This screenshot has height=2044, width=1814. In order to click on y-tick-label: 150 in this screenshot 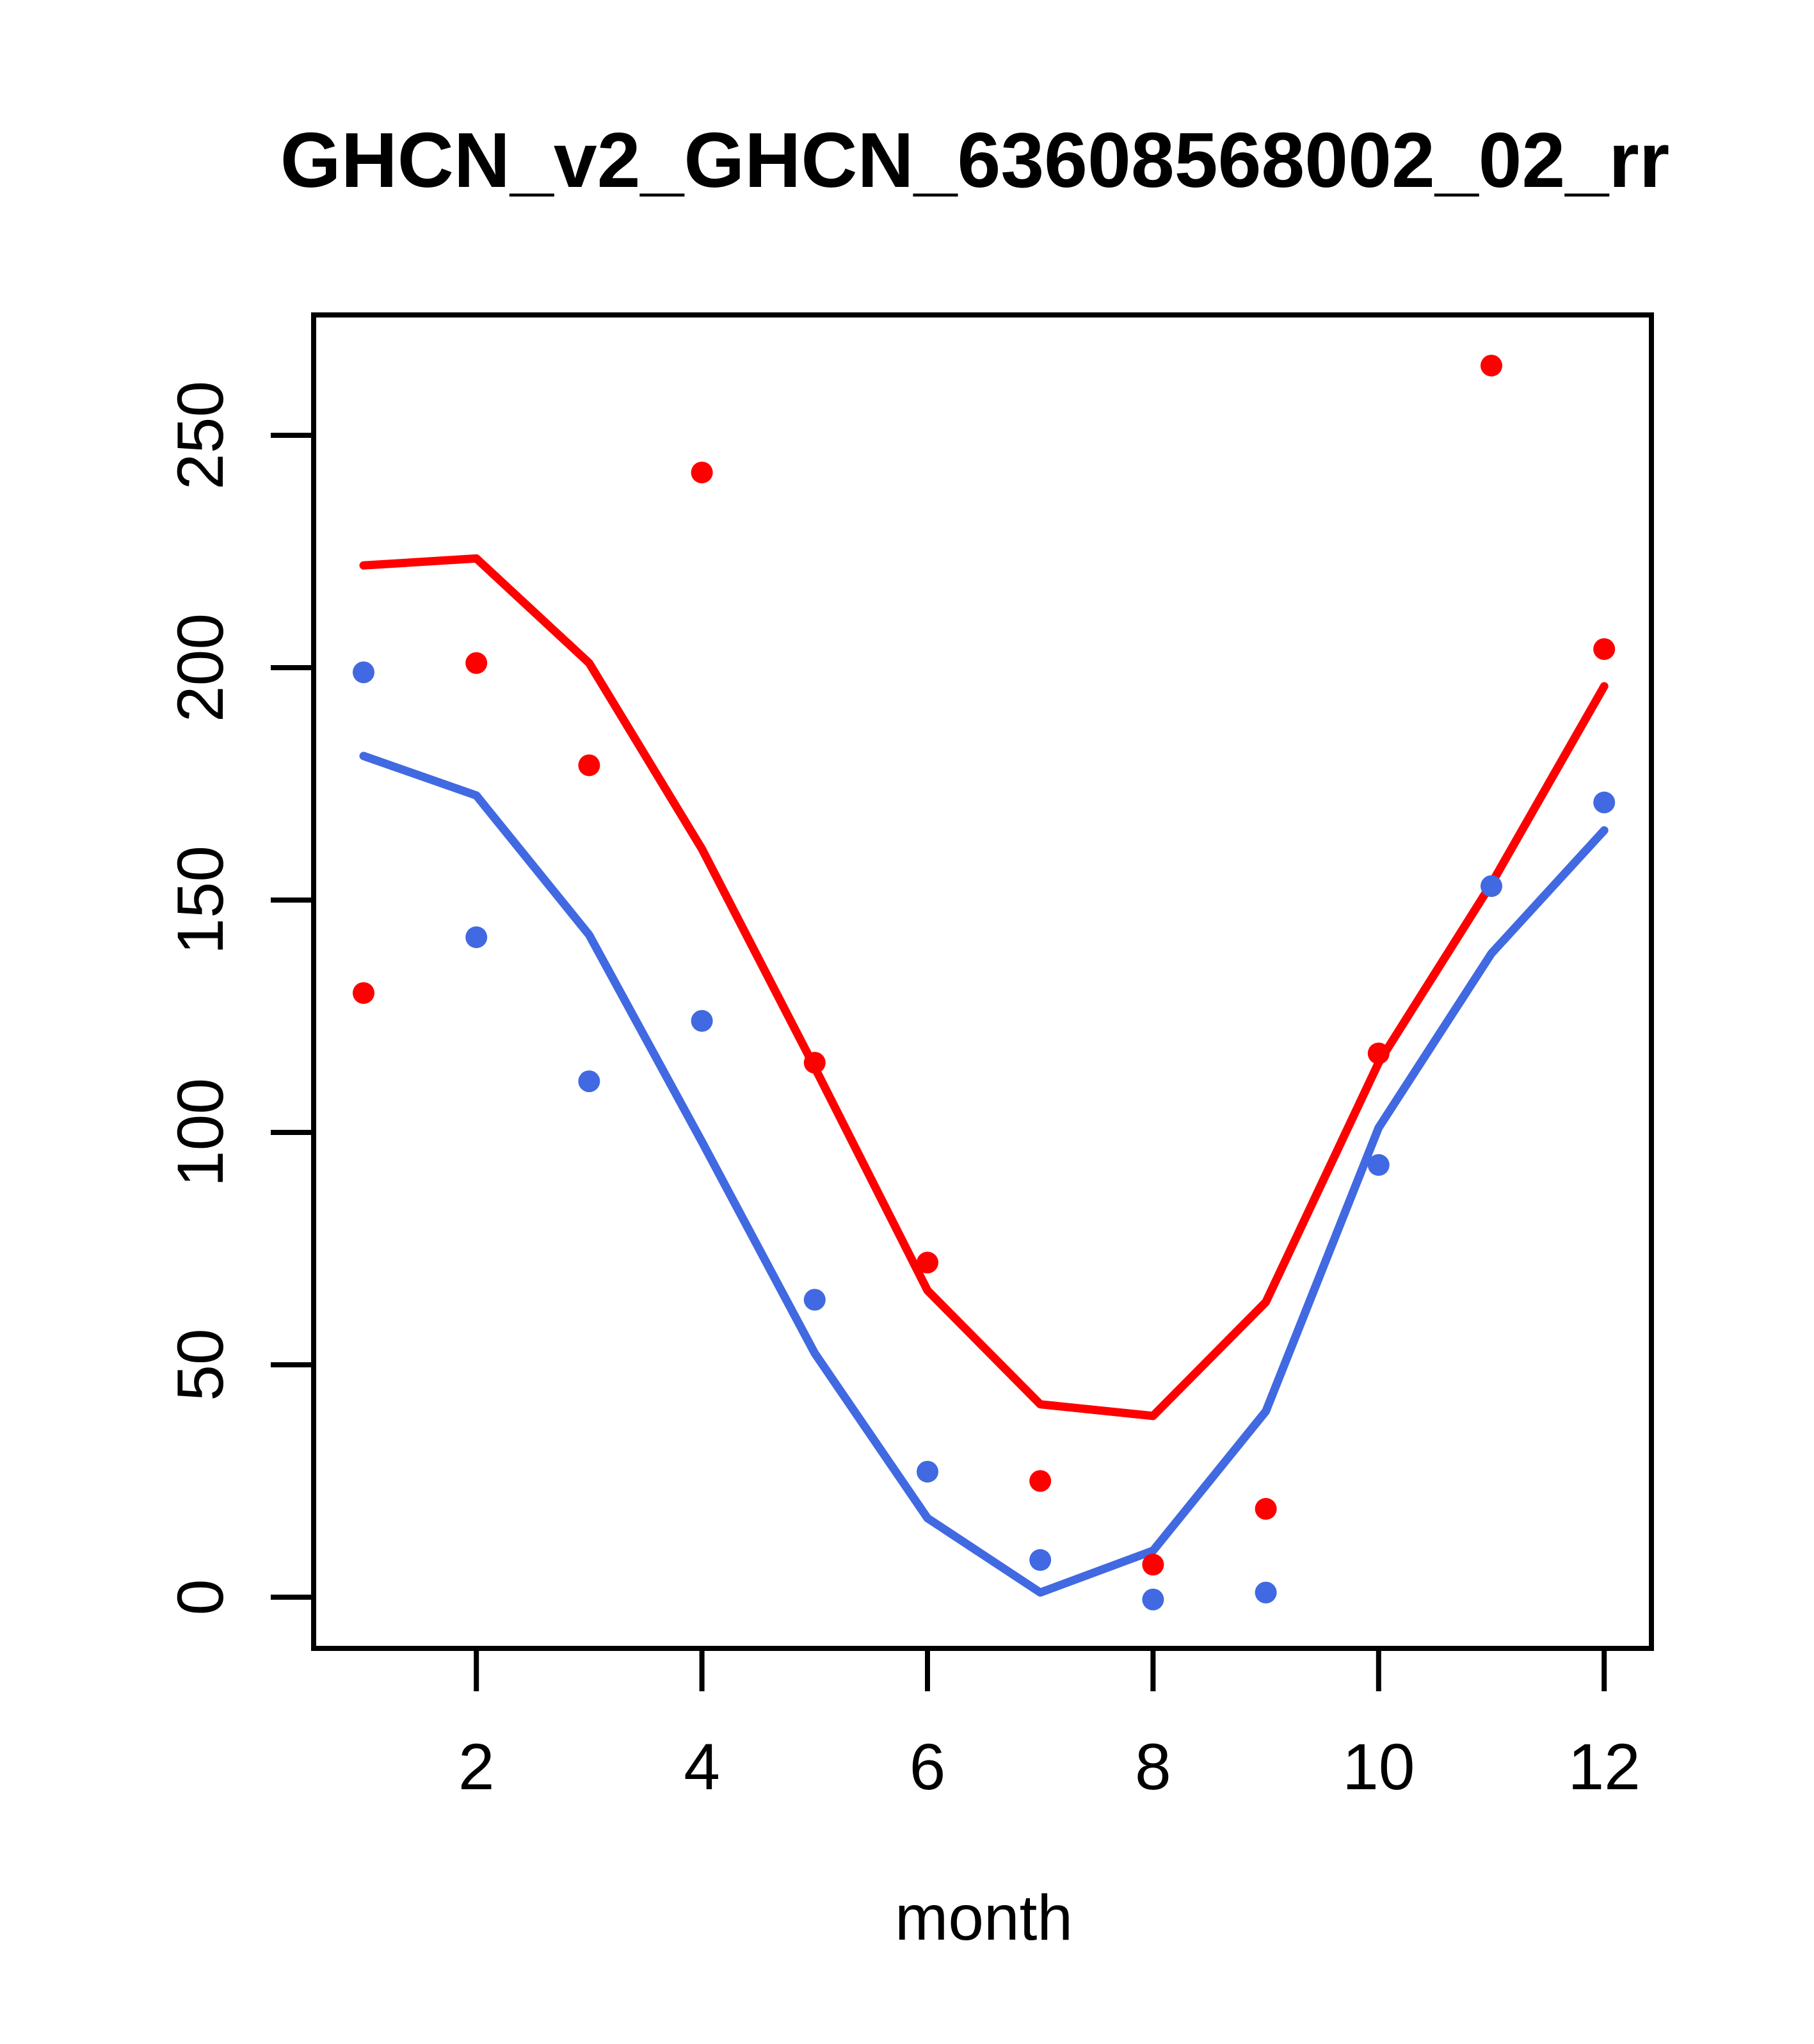, I will do `click(200, 900)`.